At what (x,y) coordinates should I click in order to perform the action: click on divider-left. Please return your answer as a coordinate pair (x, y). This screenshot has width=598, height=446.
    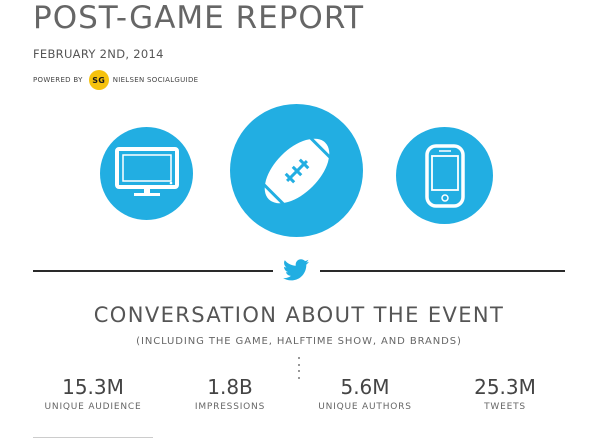
    Looking at the image, I should click on (153, 271).